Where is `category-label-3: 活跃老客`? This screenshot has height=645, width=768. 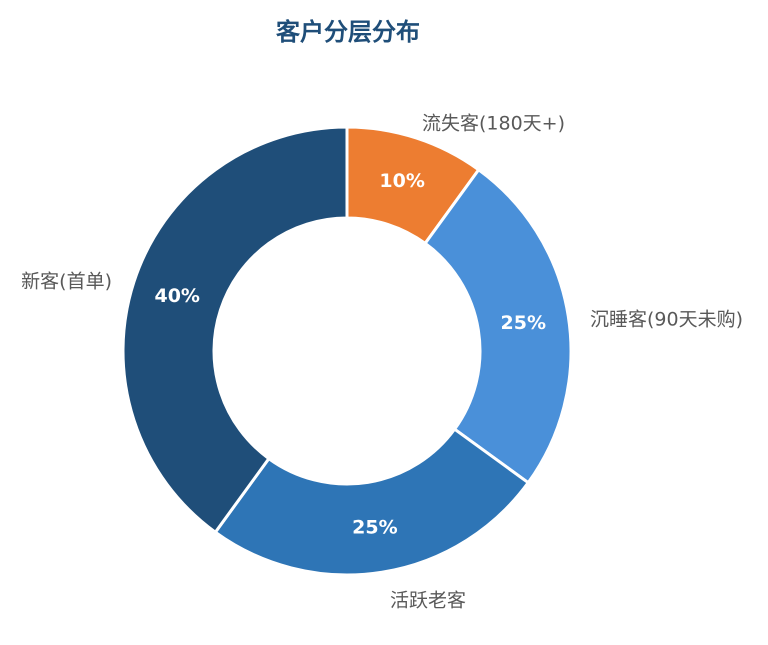
category-label-3: 活跃老客 is located at coordinates (428, 601).